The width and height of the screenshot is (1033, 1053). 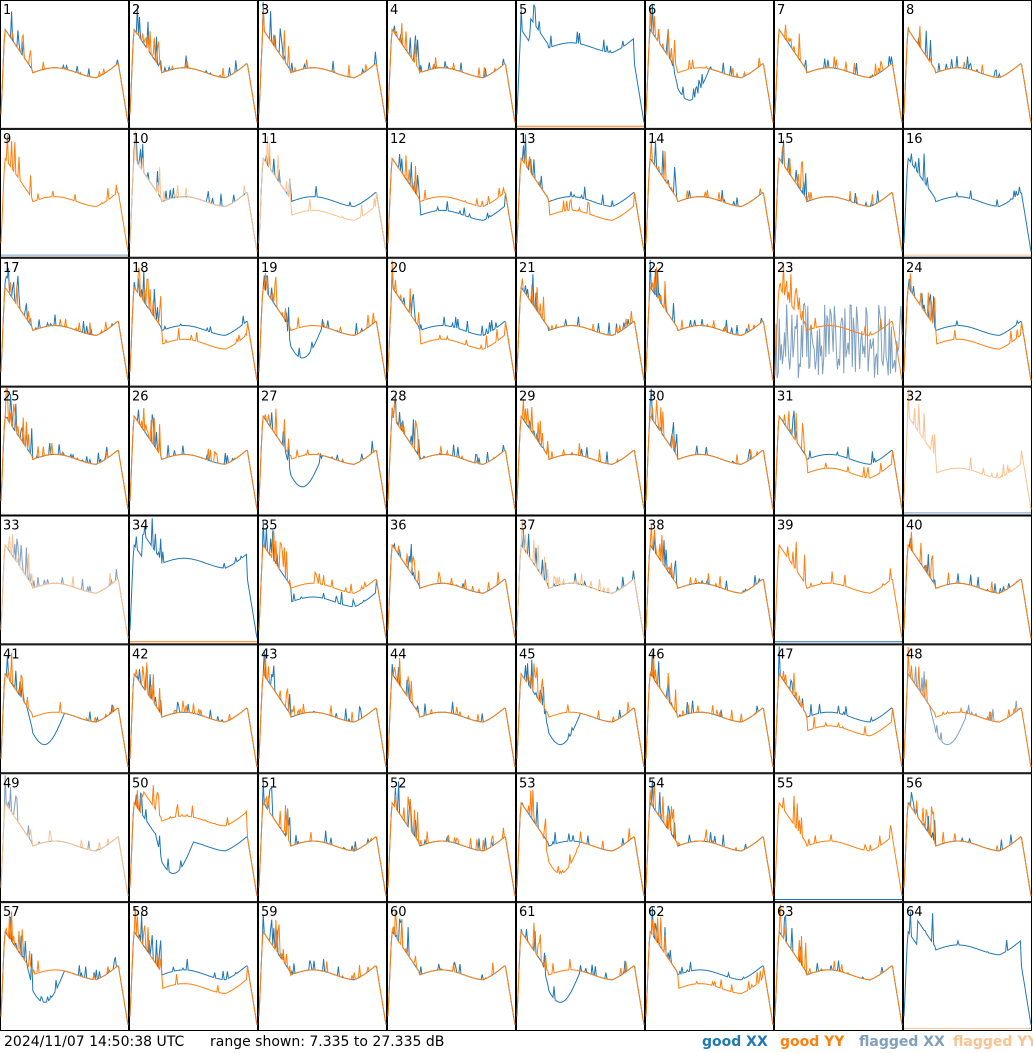 I want to click on panel-label: 3, so click(x=265, y=10).